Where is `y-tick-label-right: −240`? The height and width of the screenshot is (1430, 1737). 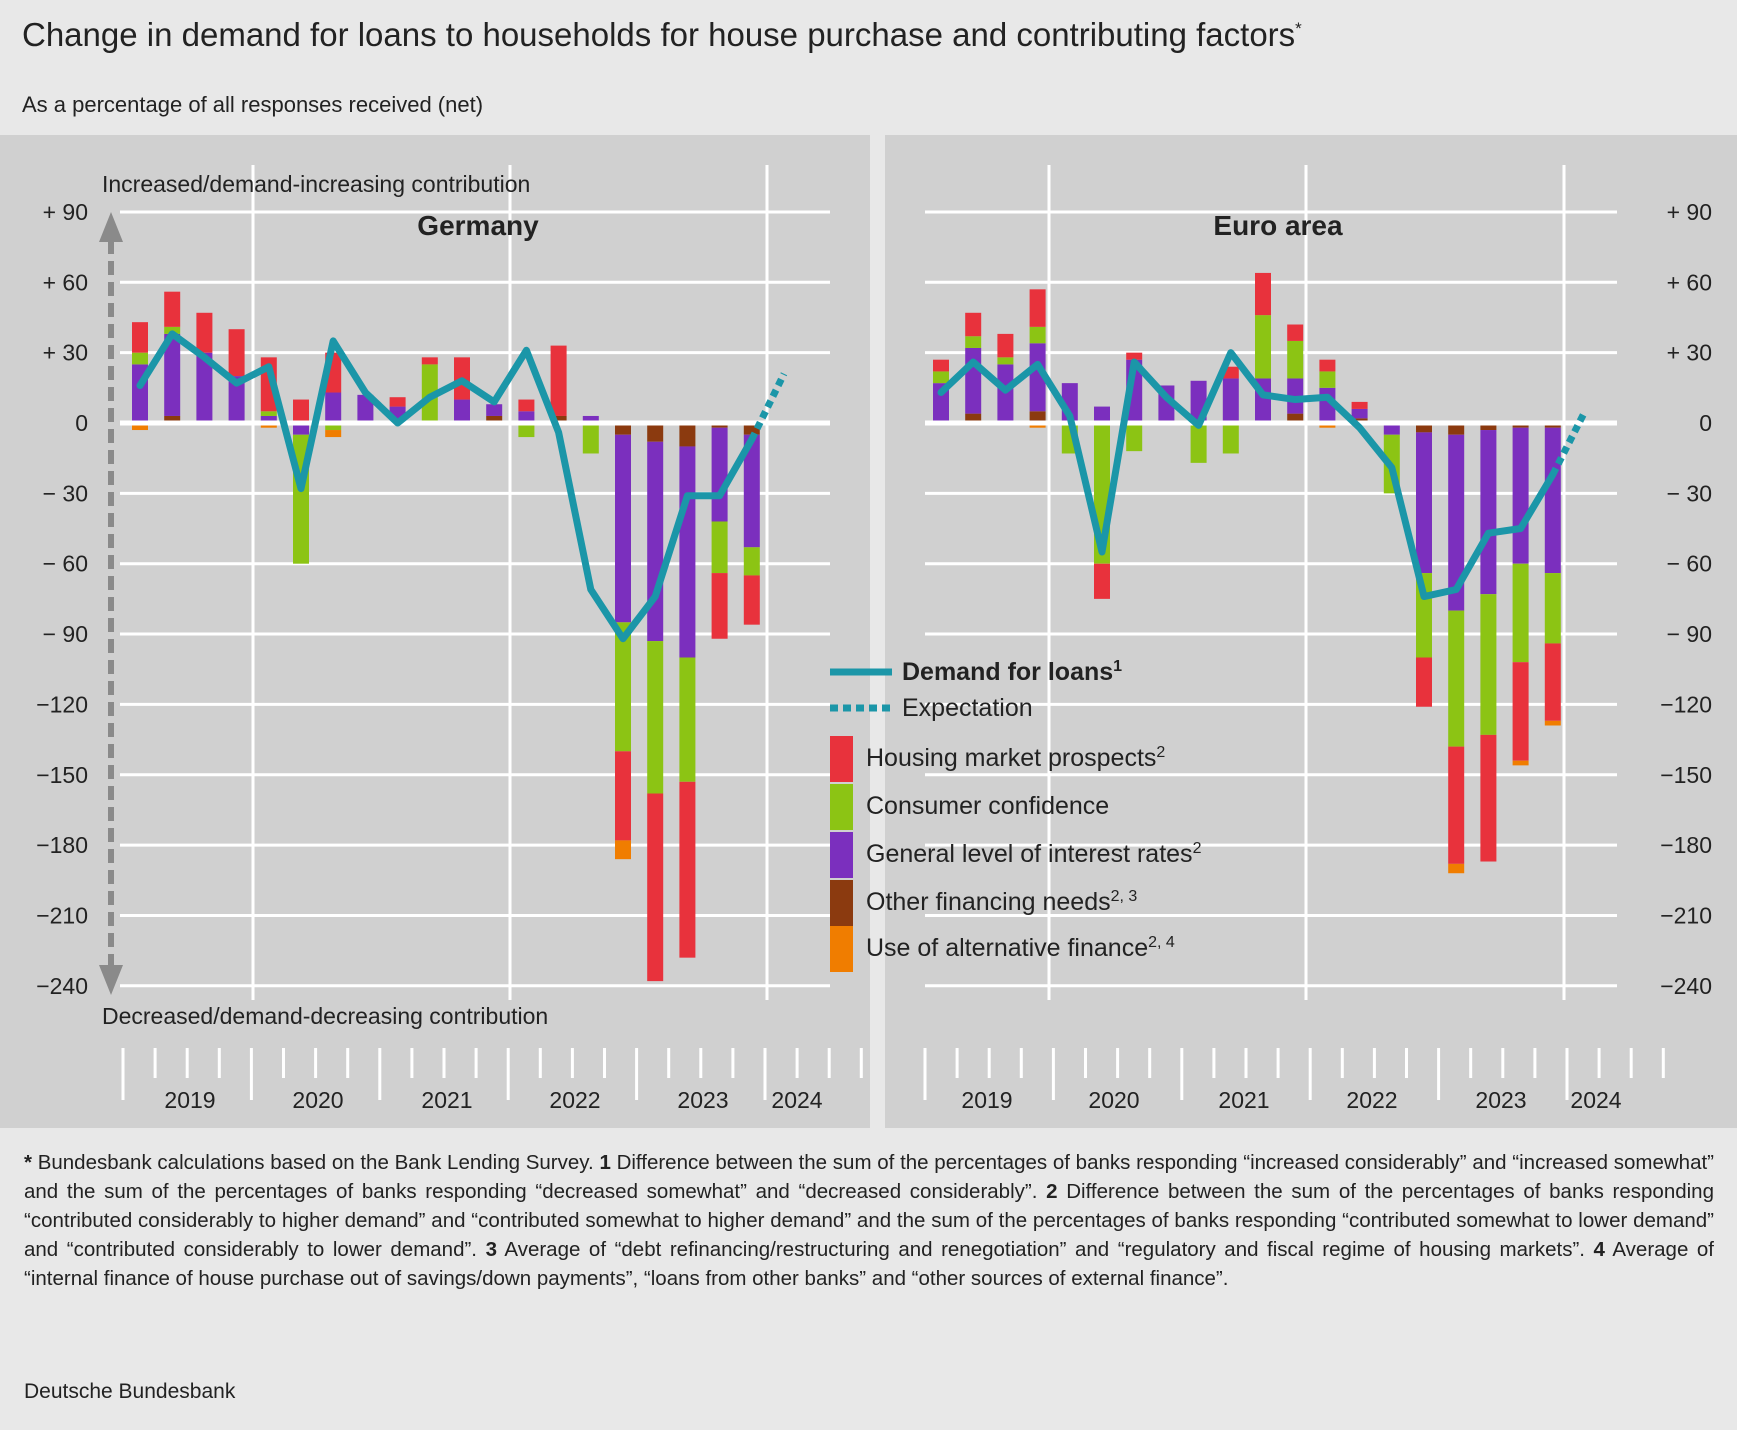 y-tick-label-right: −240 is located at coordinates (1686, 986).